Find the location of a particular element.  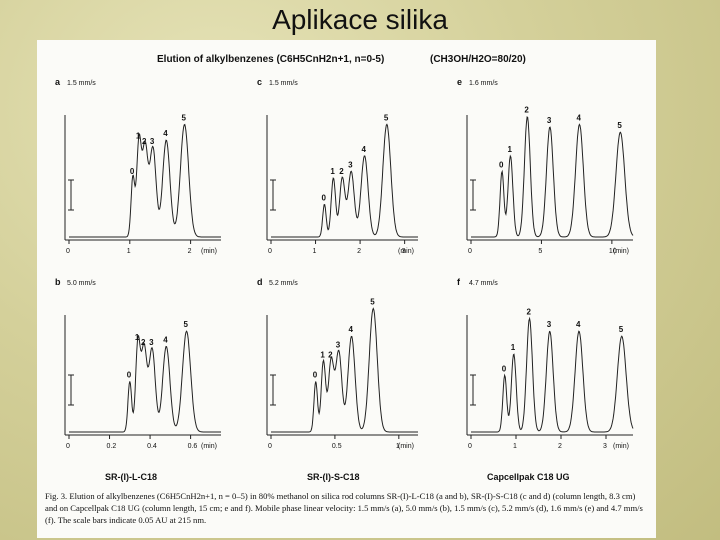

panel-letter: e is located at coordinates (459, 82).